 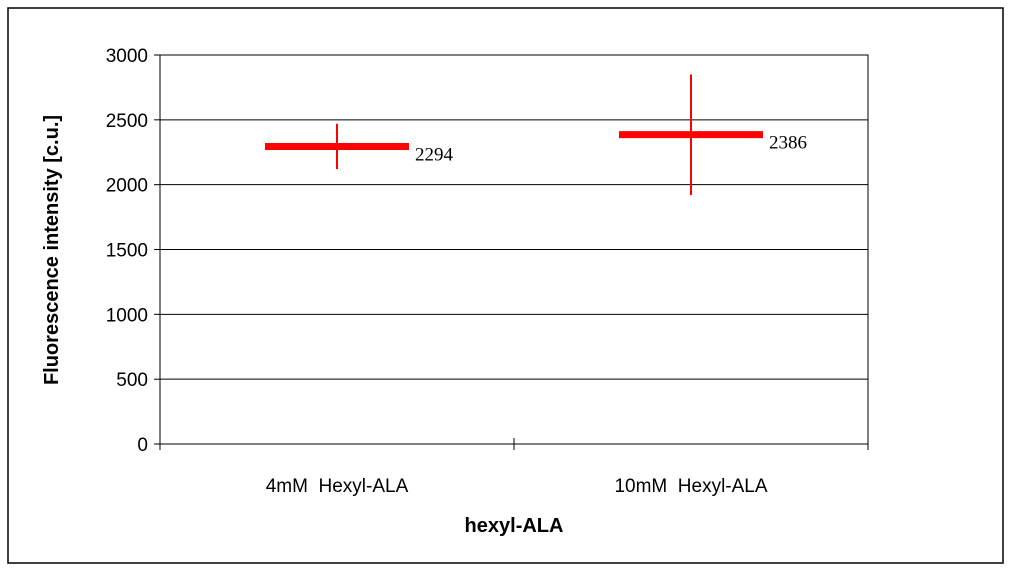 I want to click on y-tick-label: 3000, so click(x=127, y=56).